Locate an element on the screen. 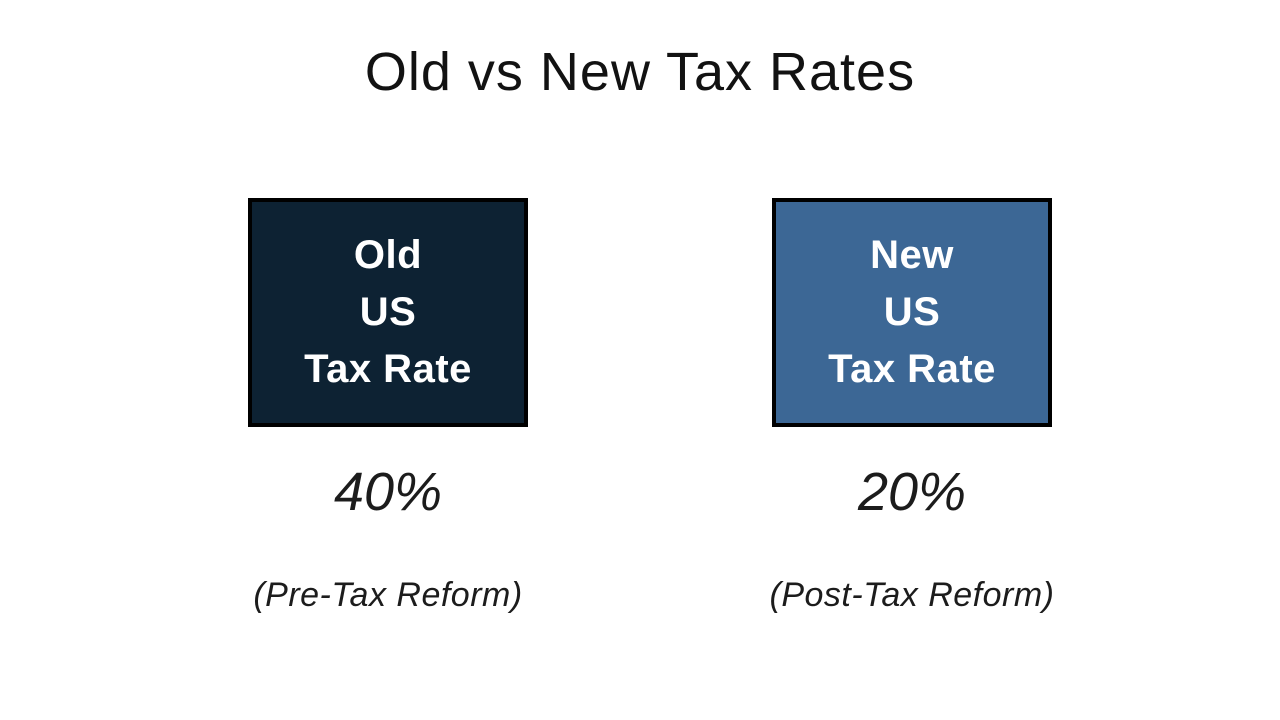 This screenshot has height=720, width=1280. new-tax-column: New US Tax Rate 20% (Post-Tax Reform) is located at coordinates (912, 406).